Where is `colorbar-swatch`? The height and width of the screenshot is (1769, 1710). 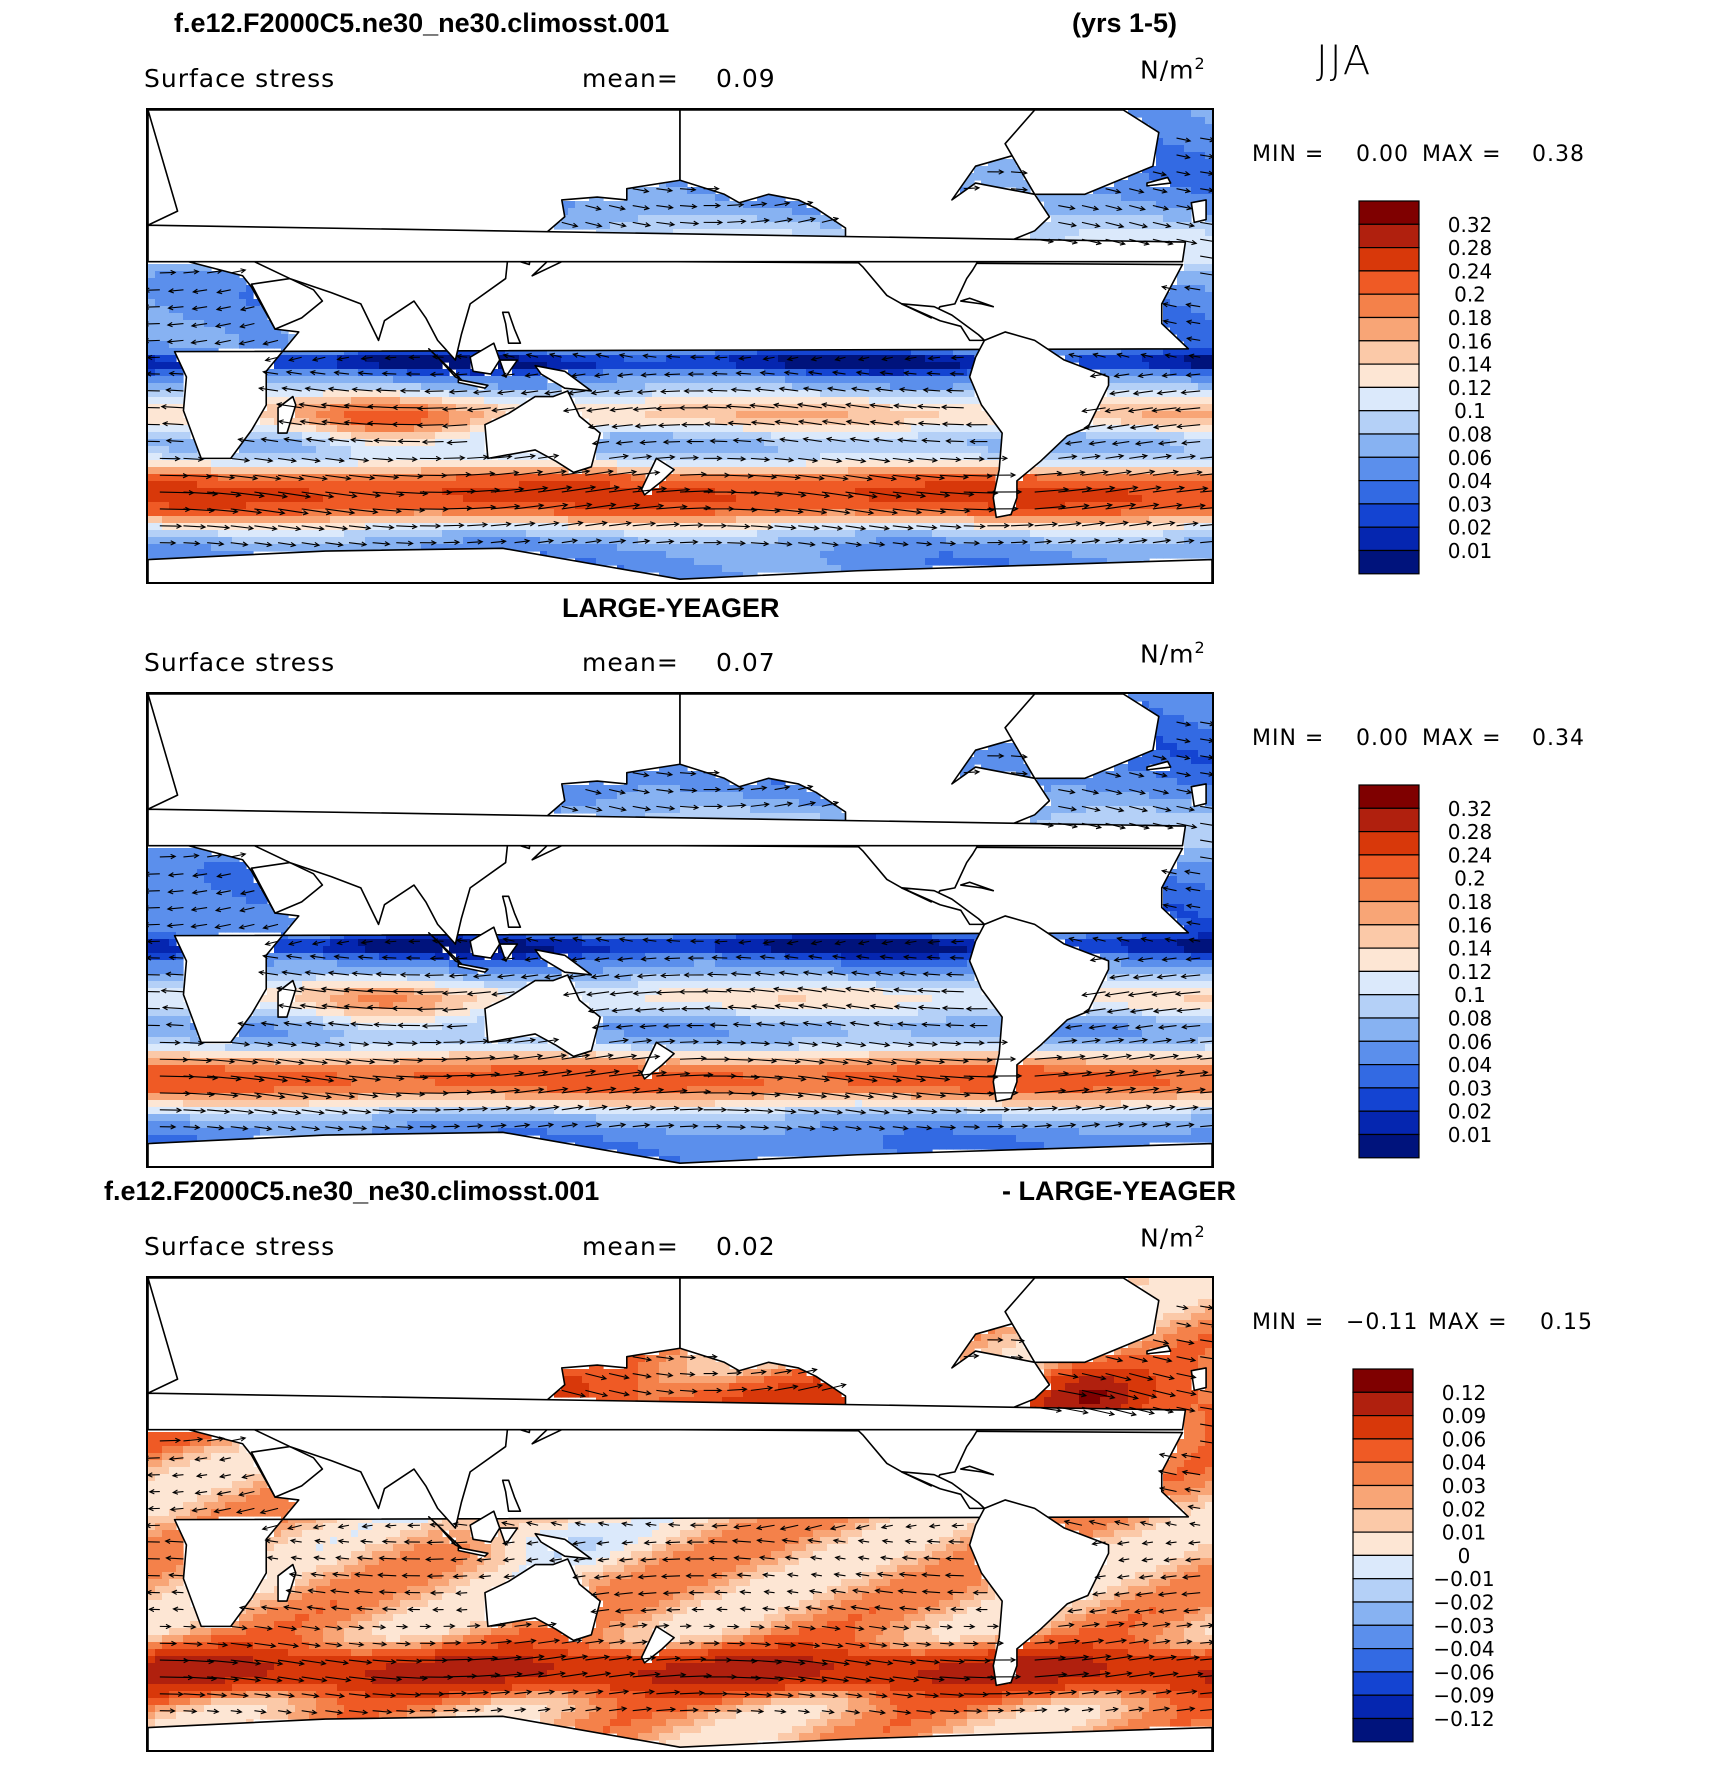
colorbar-swatch is located at coordinates (1389, 843).